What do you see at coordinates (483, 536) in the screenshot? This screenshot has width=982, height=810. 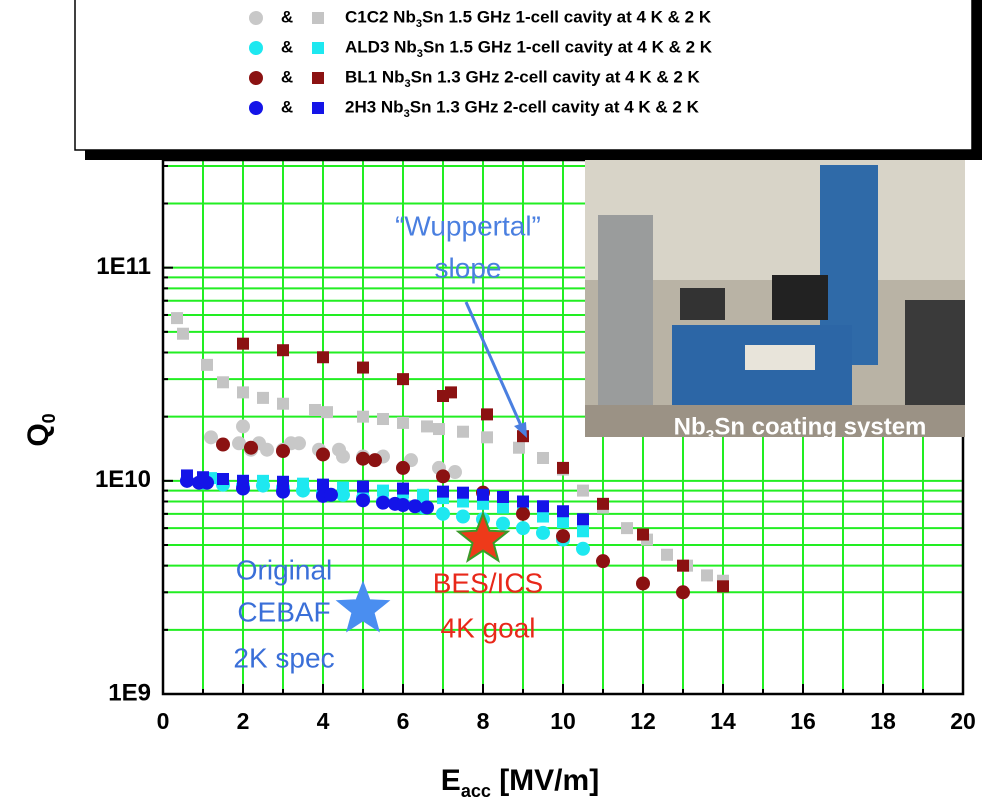 I see `star-marker` at bounding box center [483, 536].